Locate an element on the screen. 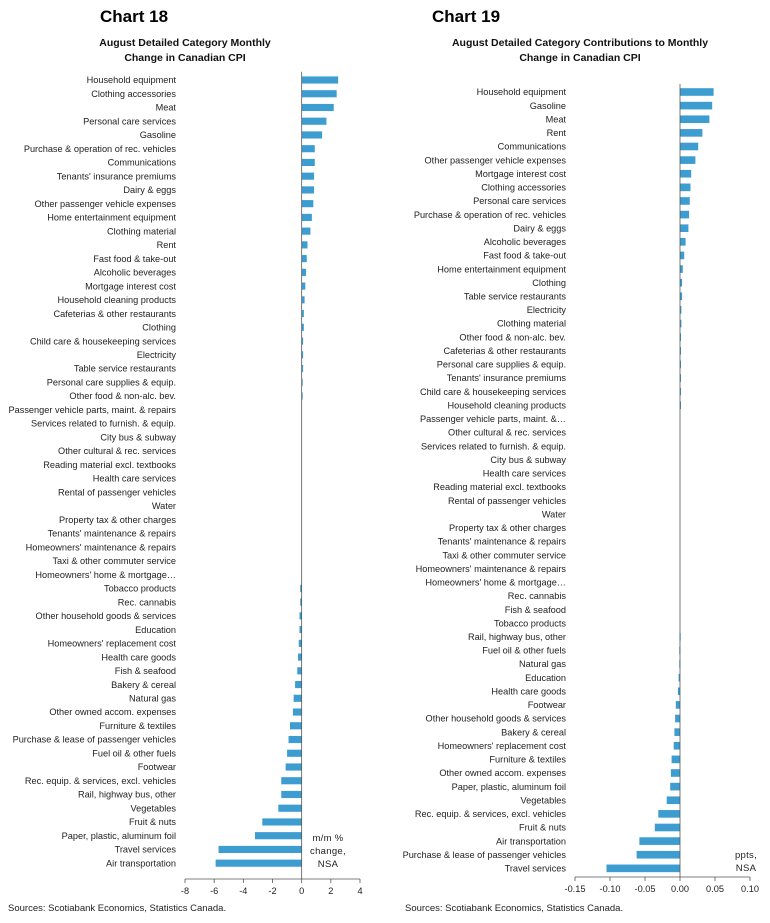 The width and height of the screenshot is (770, 923). category-label: Rec. cannabis is located at coordinates (147, 602).